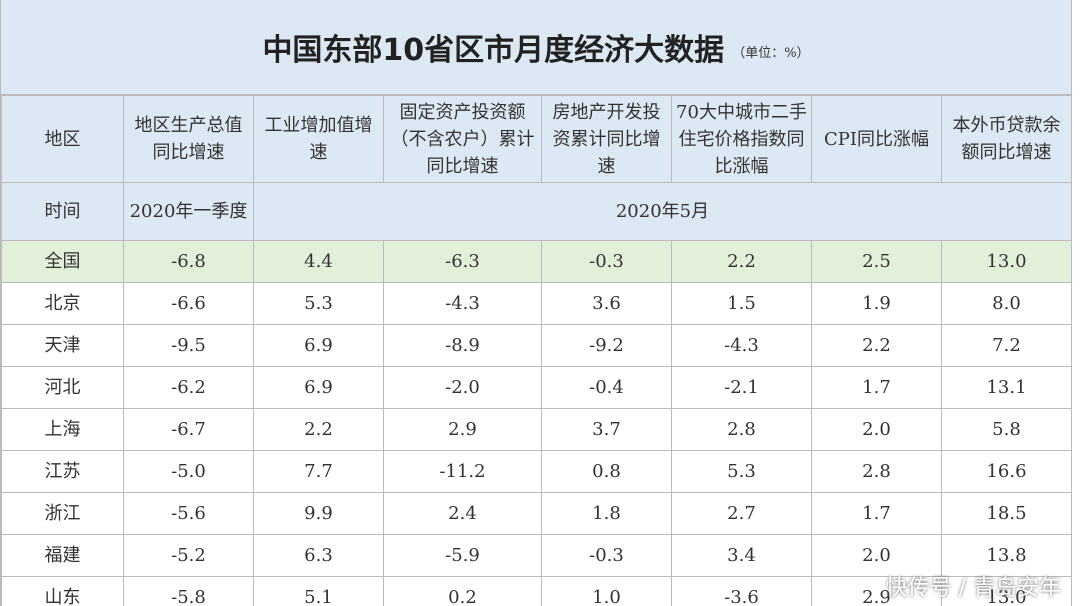 This screenshot has height=606, width=1080. I want to click on row-header: 时间, so click(62, 211).